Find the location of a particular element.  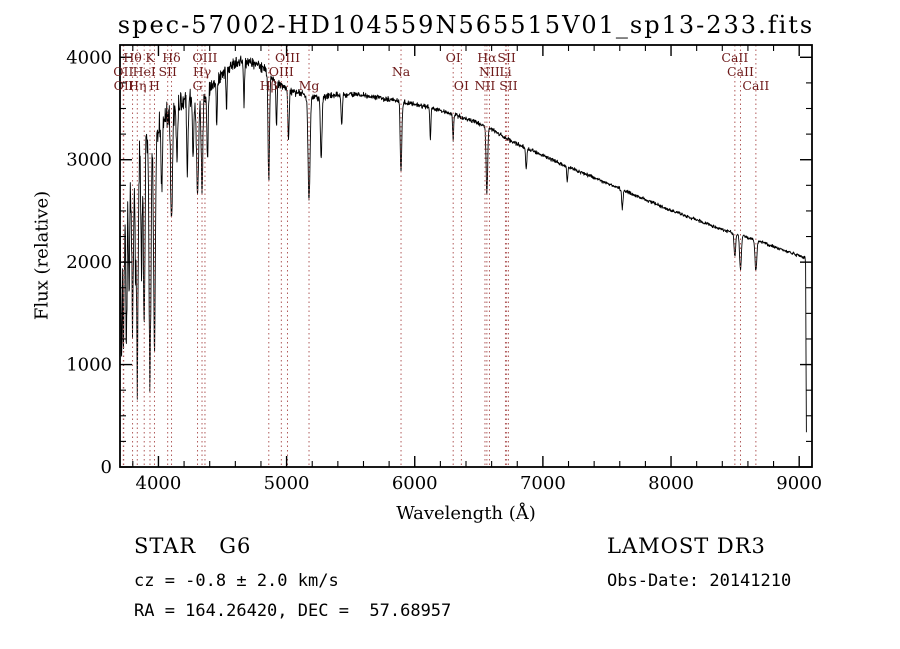

y-tick-label: 1000 is located at coordinates (89, 365).